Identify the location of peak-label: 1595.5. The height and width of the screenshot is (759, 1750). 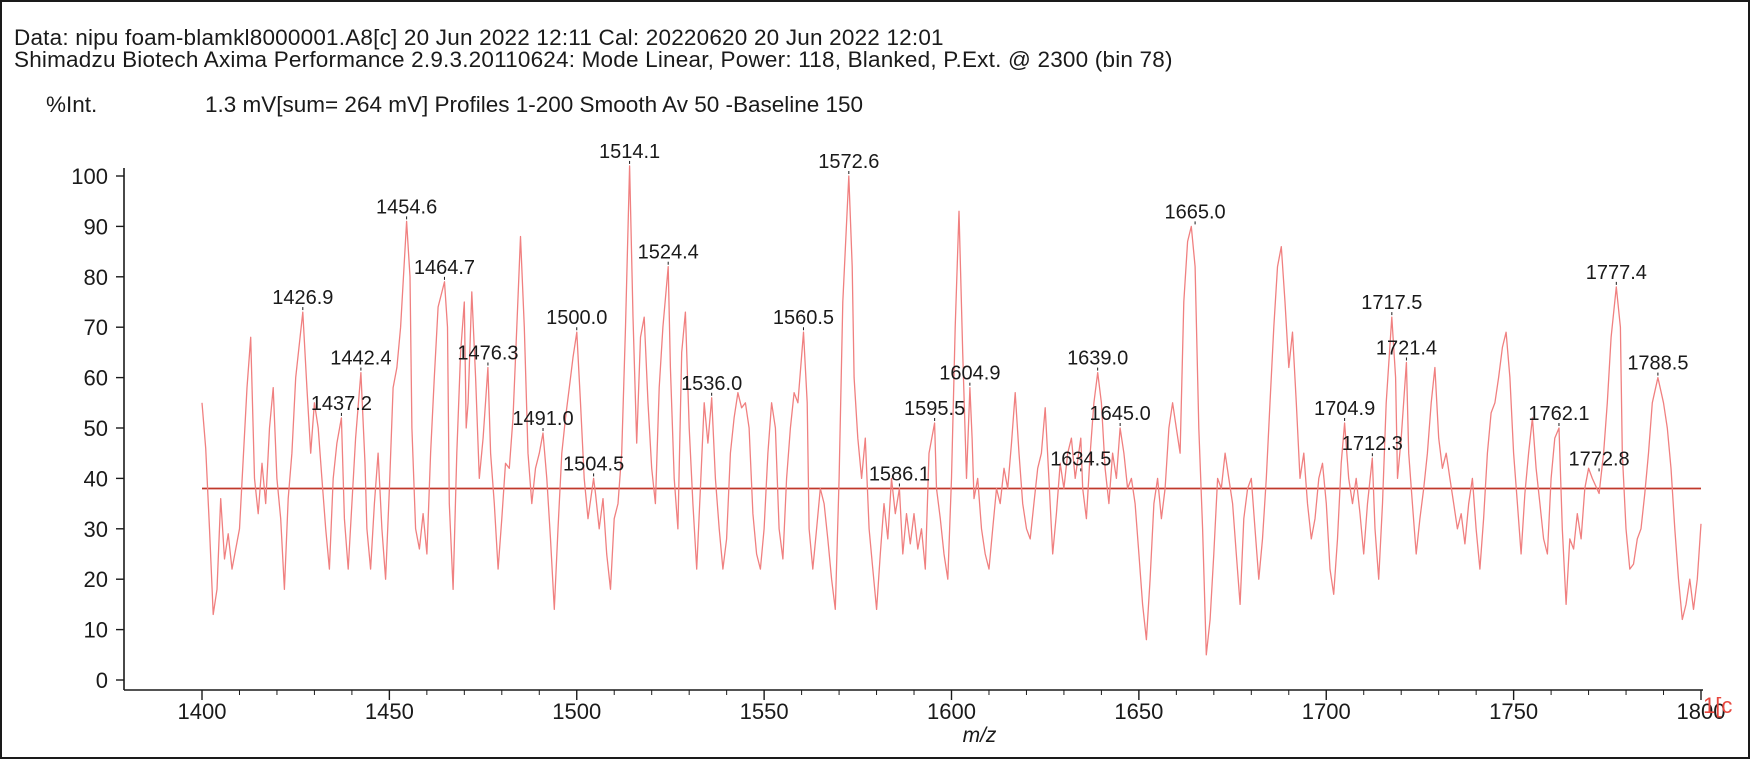
(934, 409).